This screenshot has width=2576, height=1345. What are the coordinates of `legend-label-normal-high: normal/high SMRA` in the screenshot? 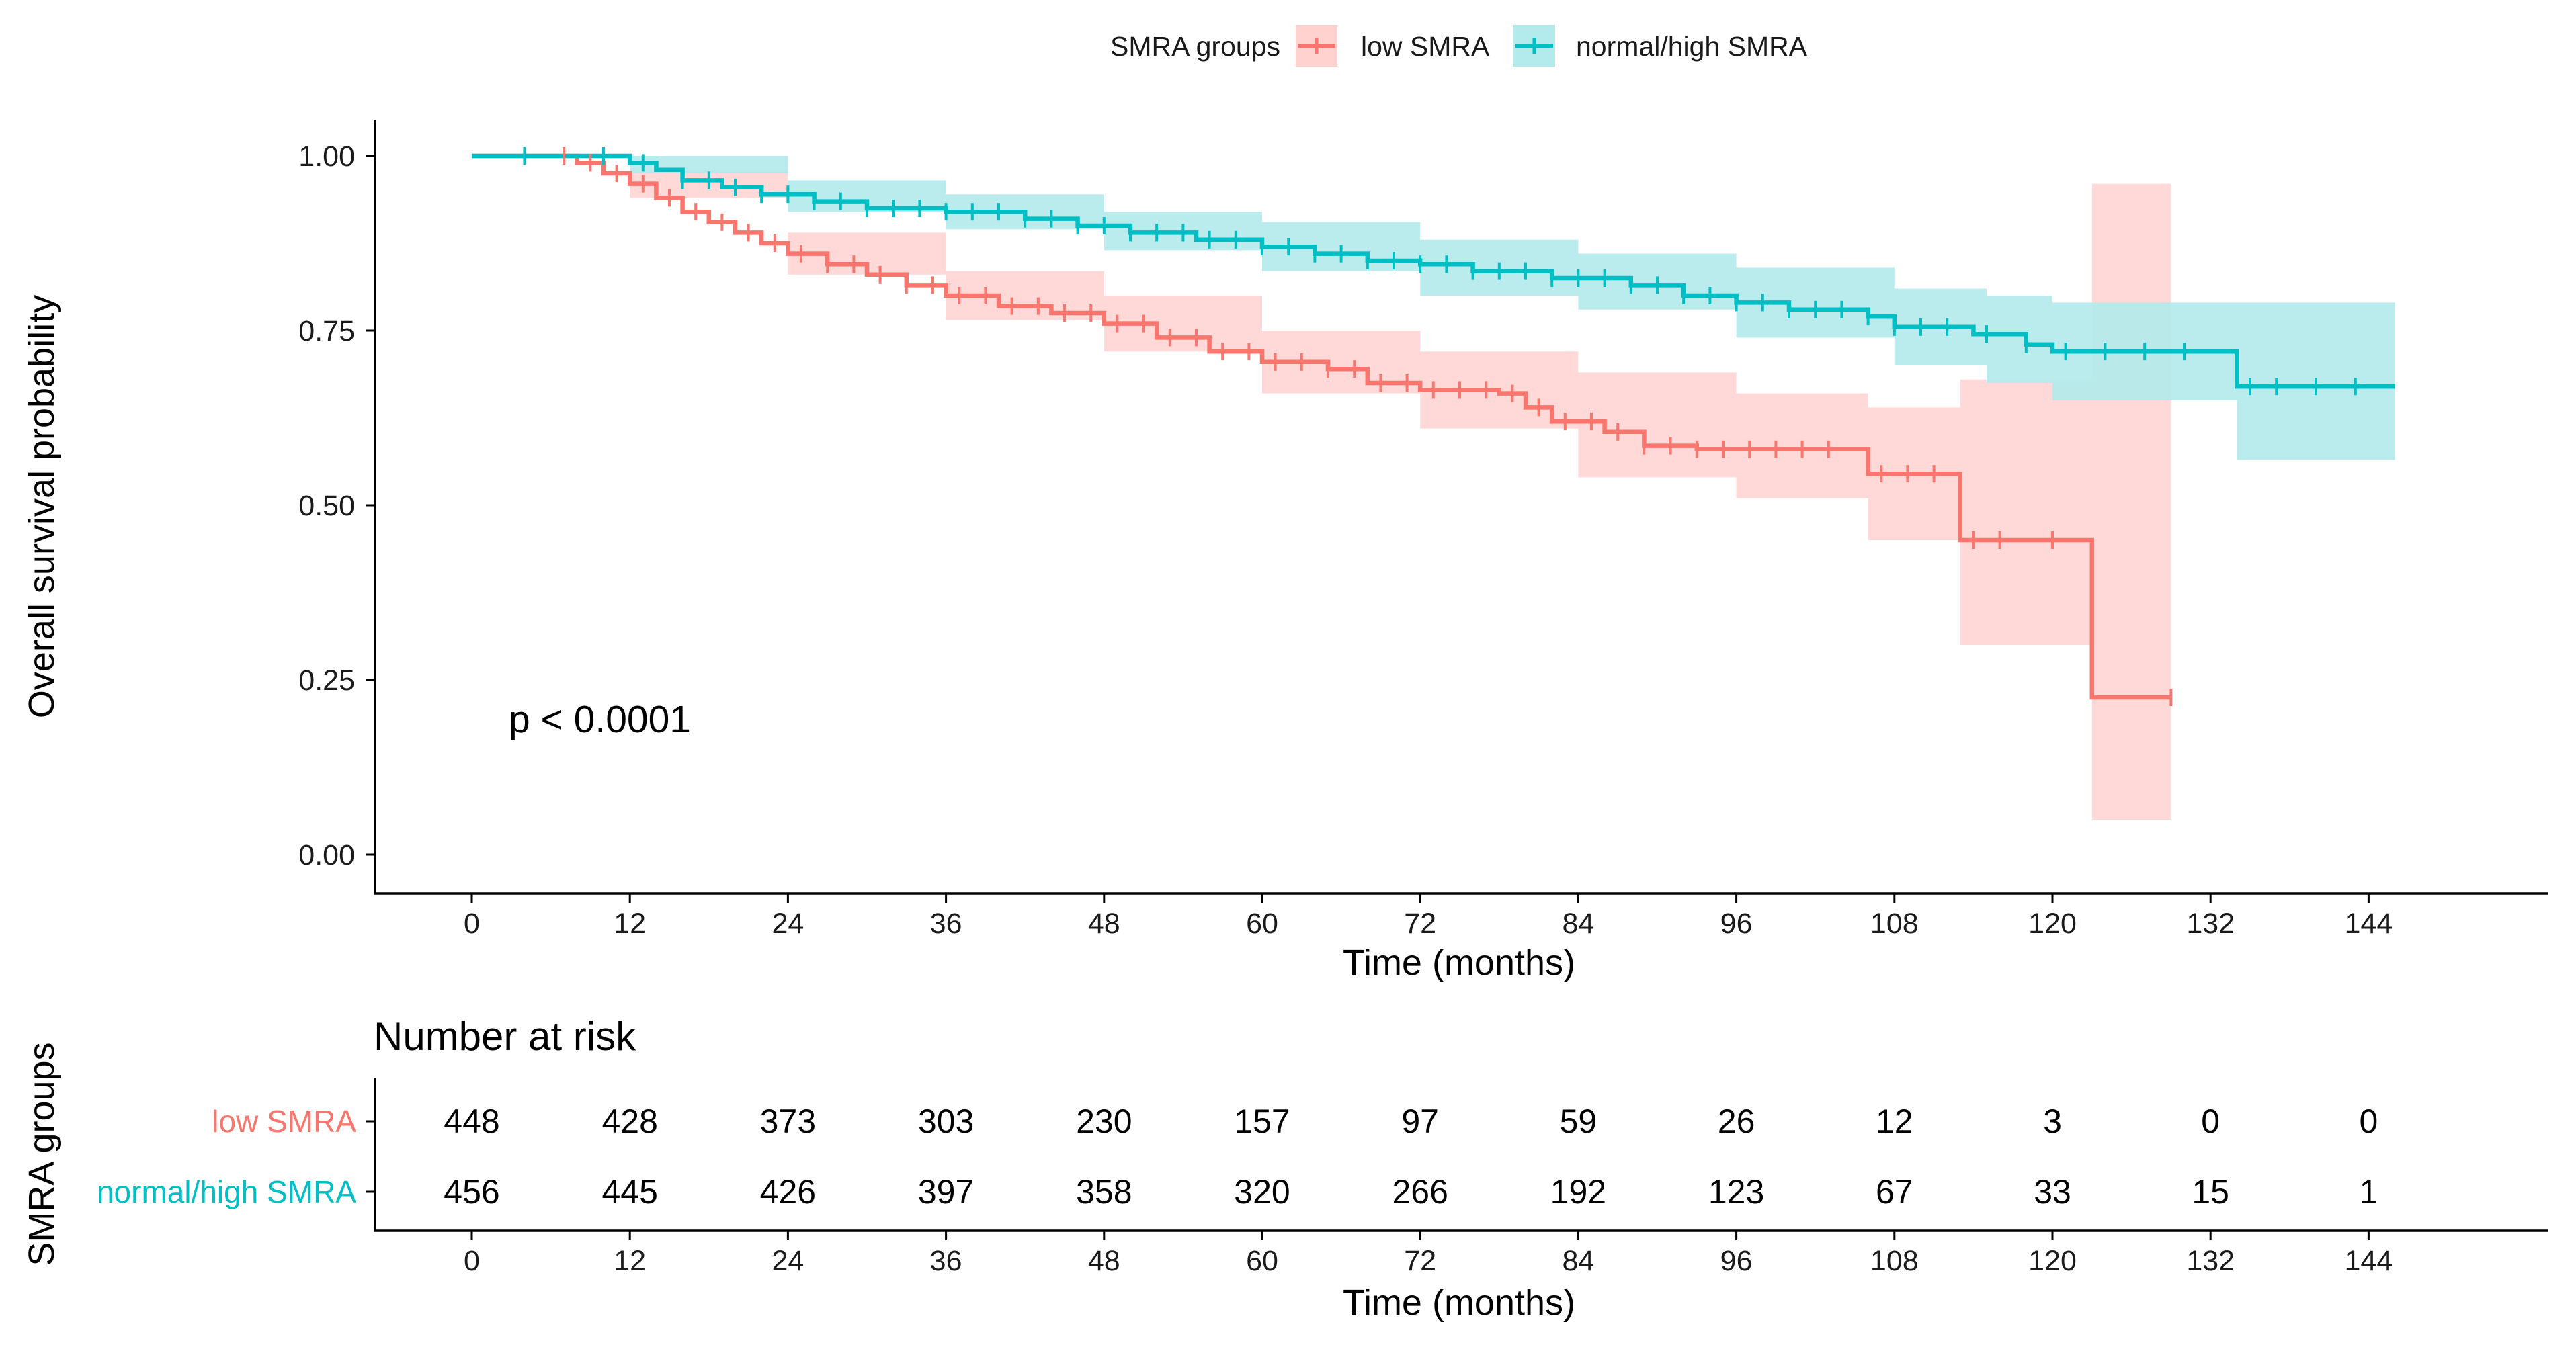 It's located at (1692, 46).